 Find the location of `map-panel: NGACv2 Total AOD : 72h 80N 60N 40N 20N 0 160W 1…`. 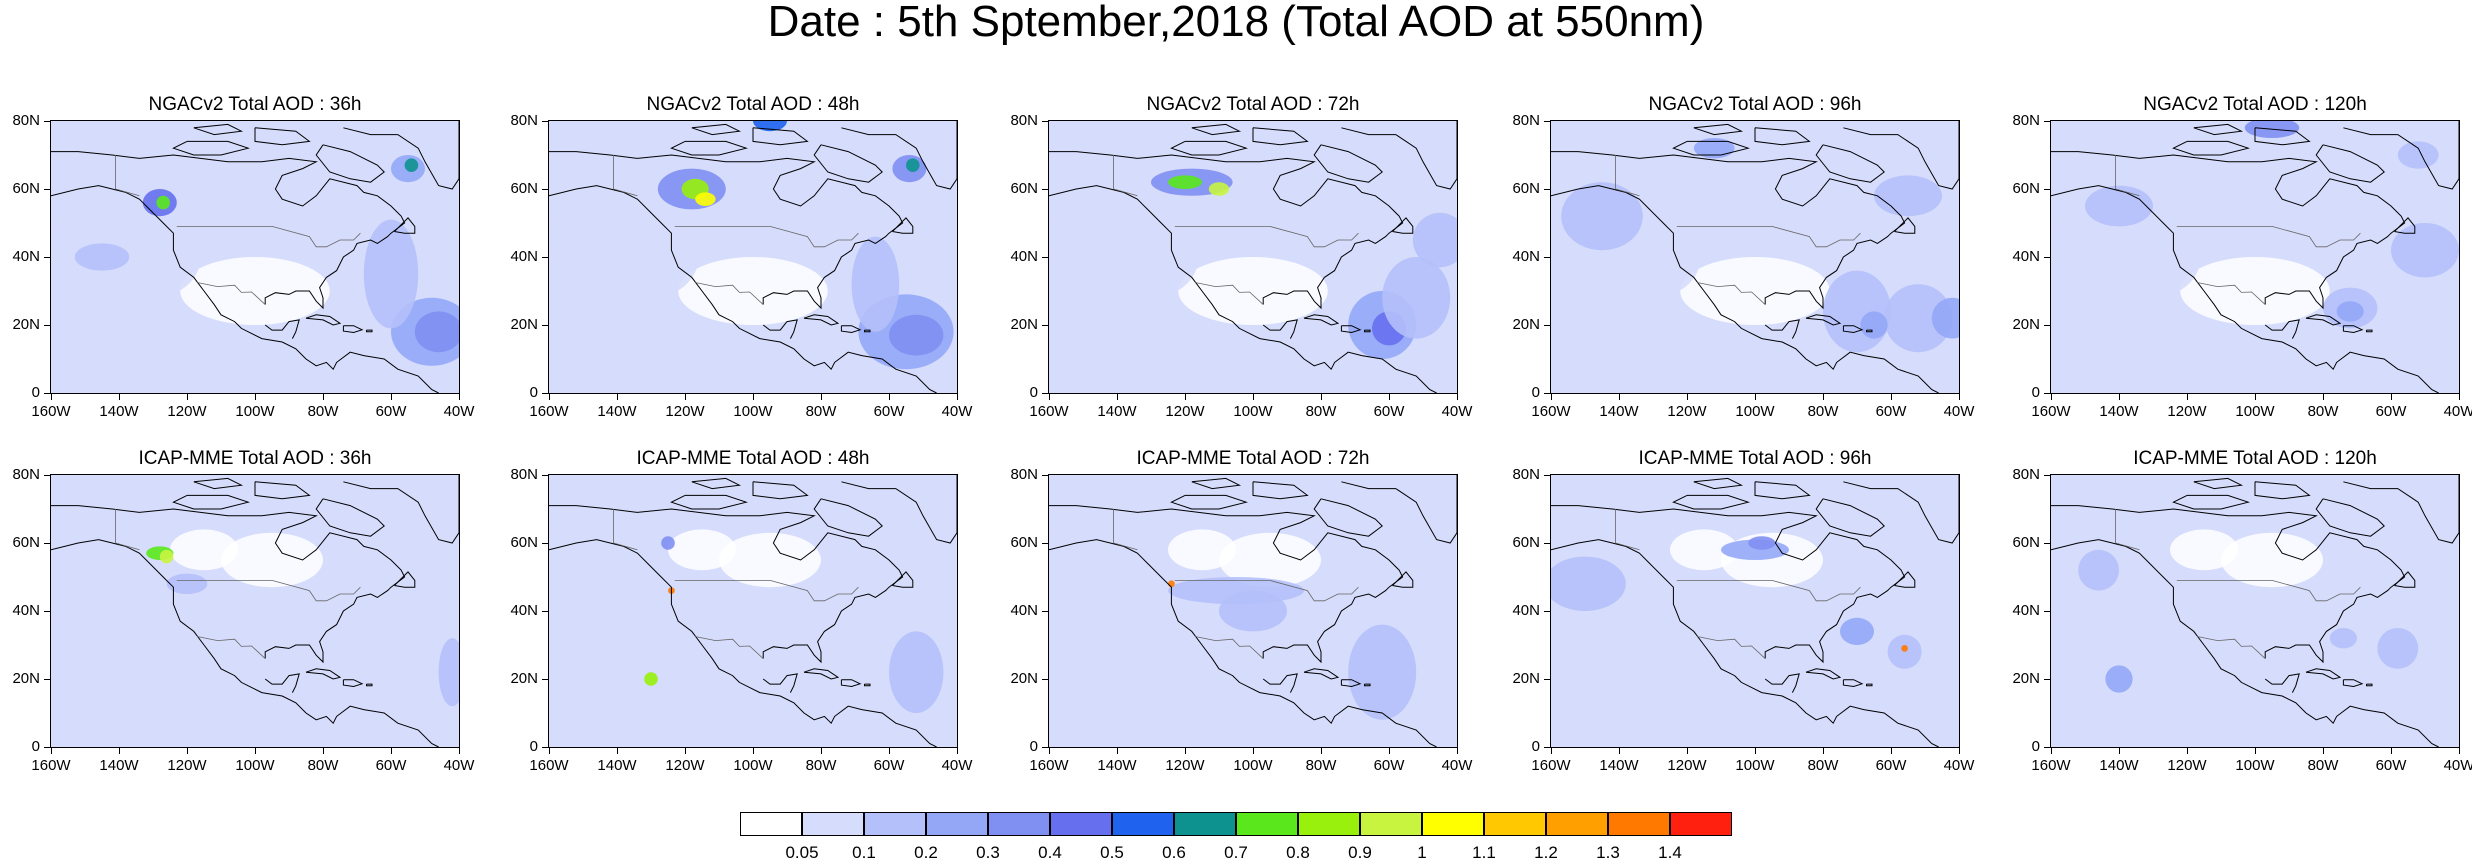

map-panel: NGACv2 Total AOD : 72h 80N 60N 40N 20N 0 160W 1… is located at coordinates (1241, 259).